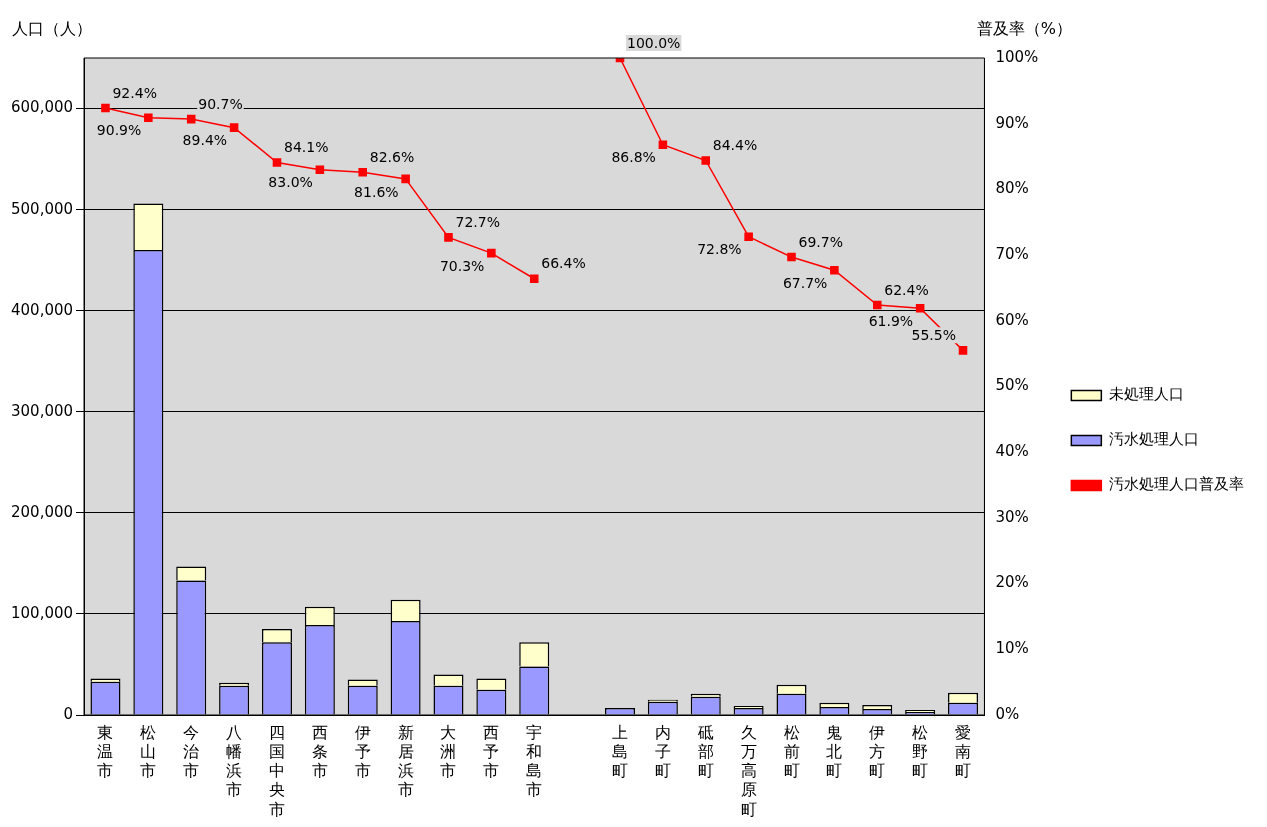  What do you see at coordinates (1024, 29) in the screenshot?
I see `y2-axis-title: 普及率（%）` at bounding box center [1024, 29].